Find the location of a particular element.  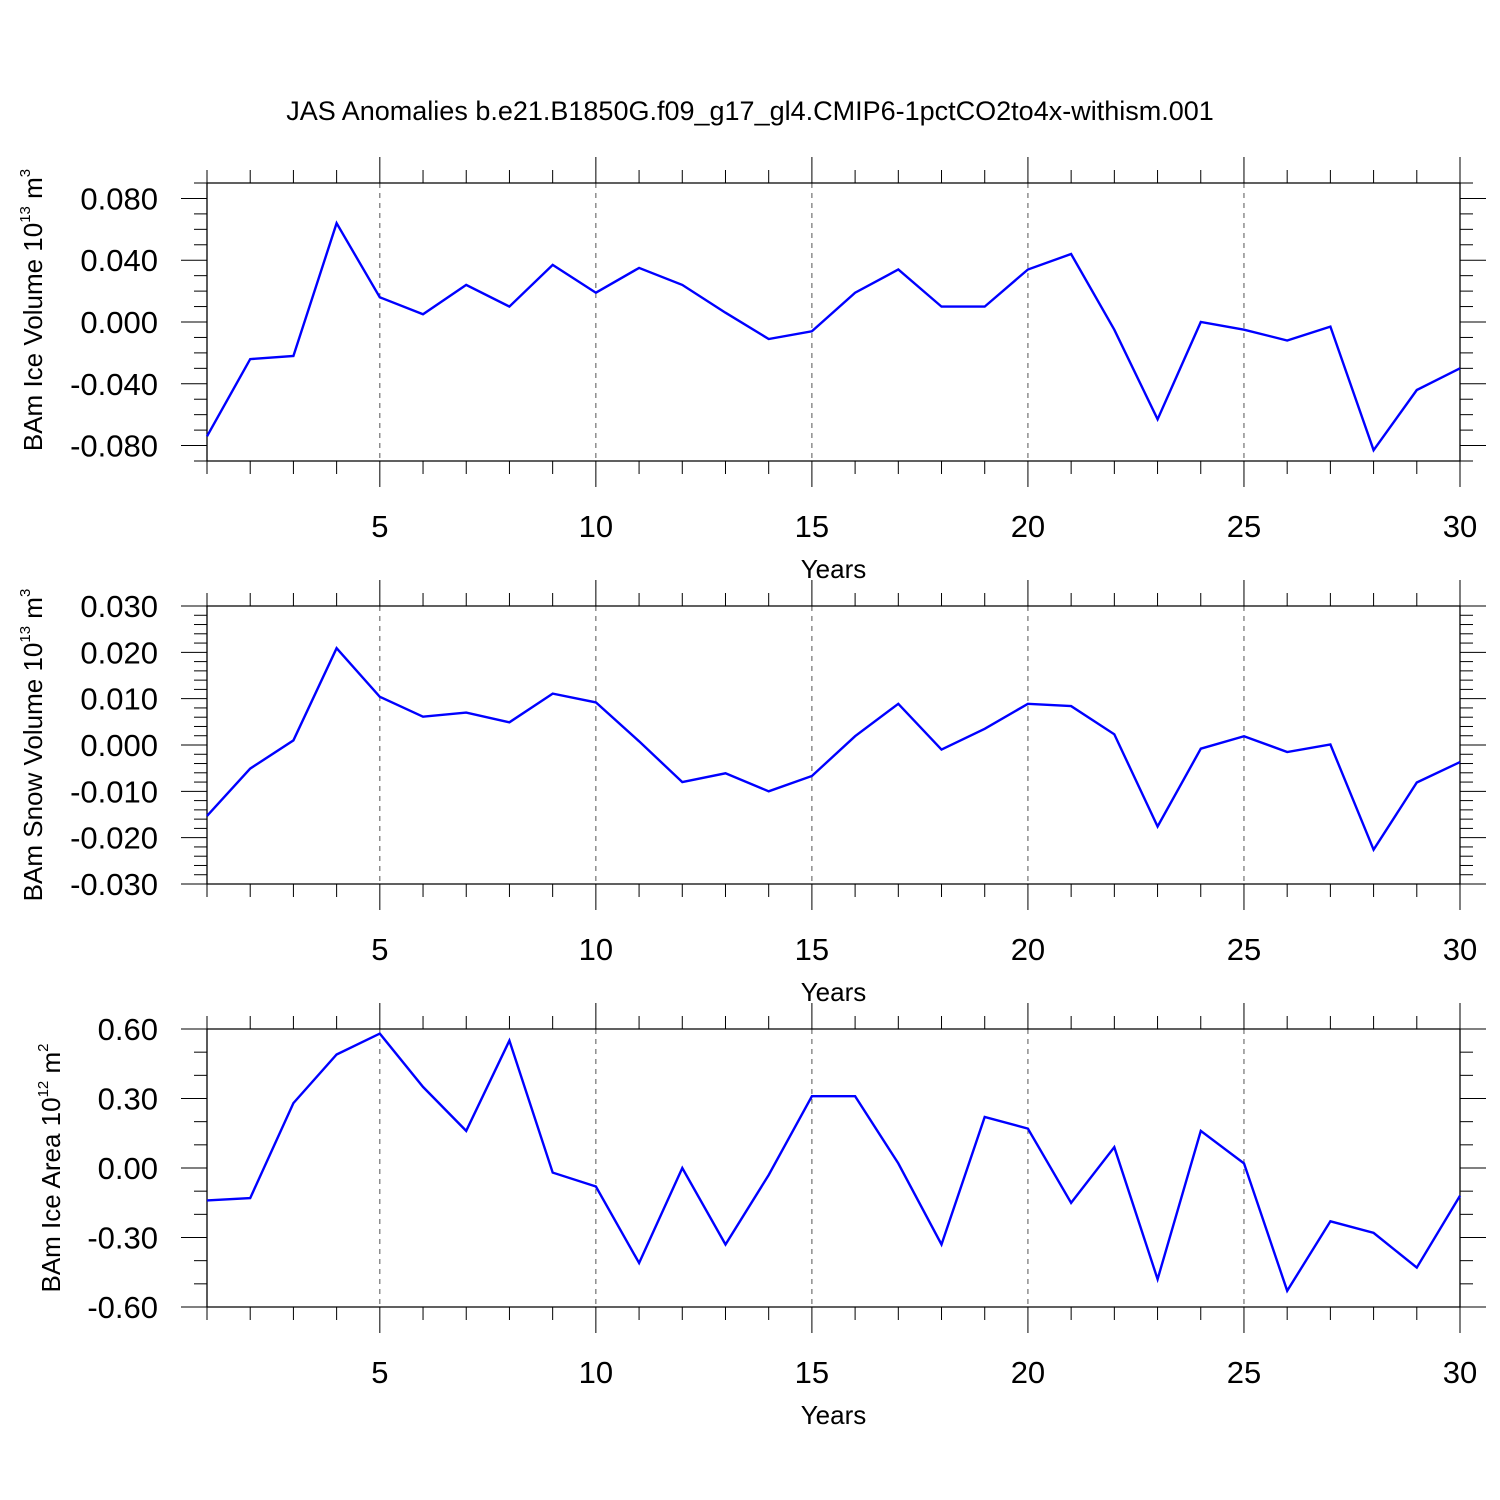

y-tick-label: -0.010 is located at coordinates (114, 791).